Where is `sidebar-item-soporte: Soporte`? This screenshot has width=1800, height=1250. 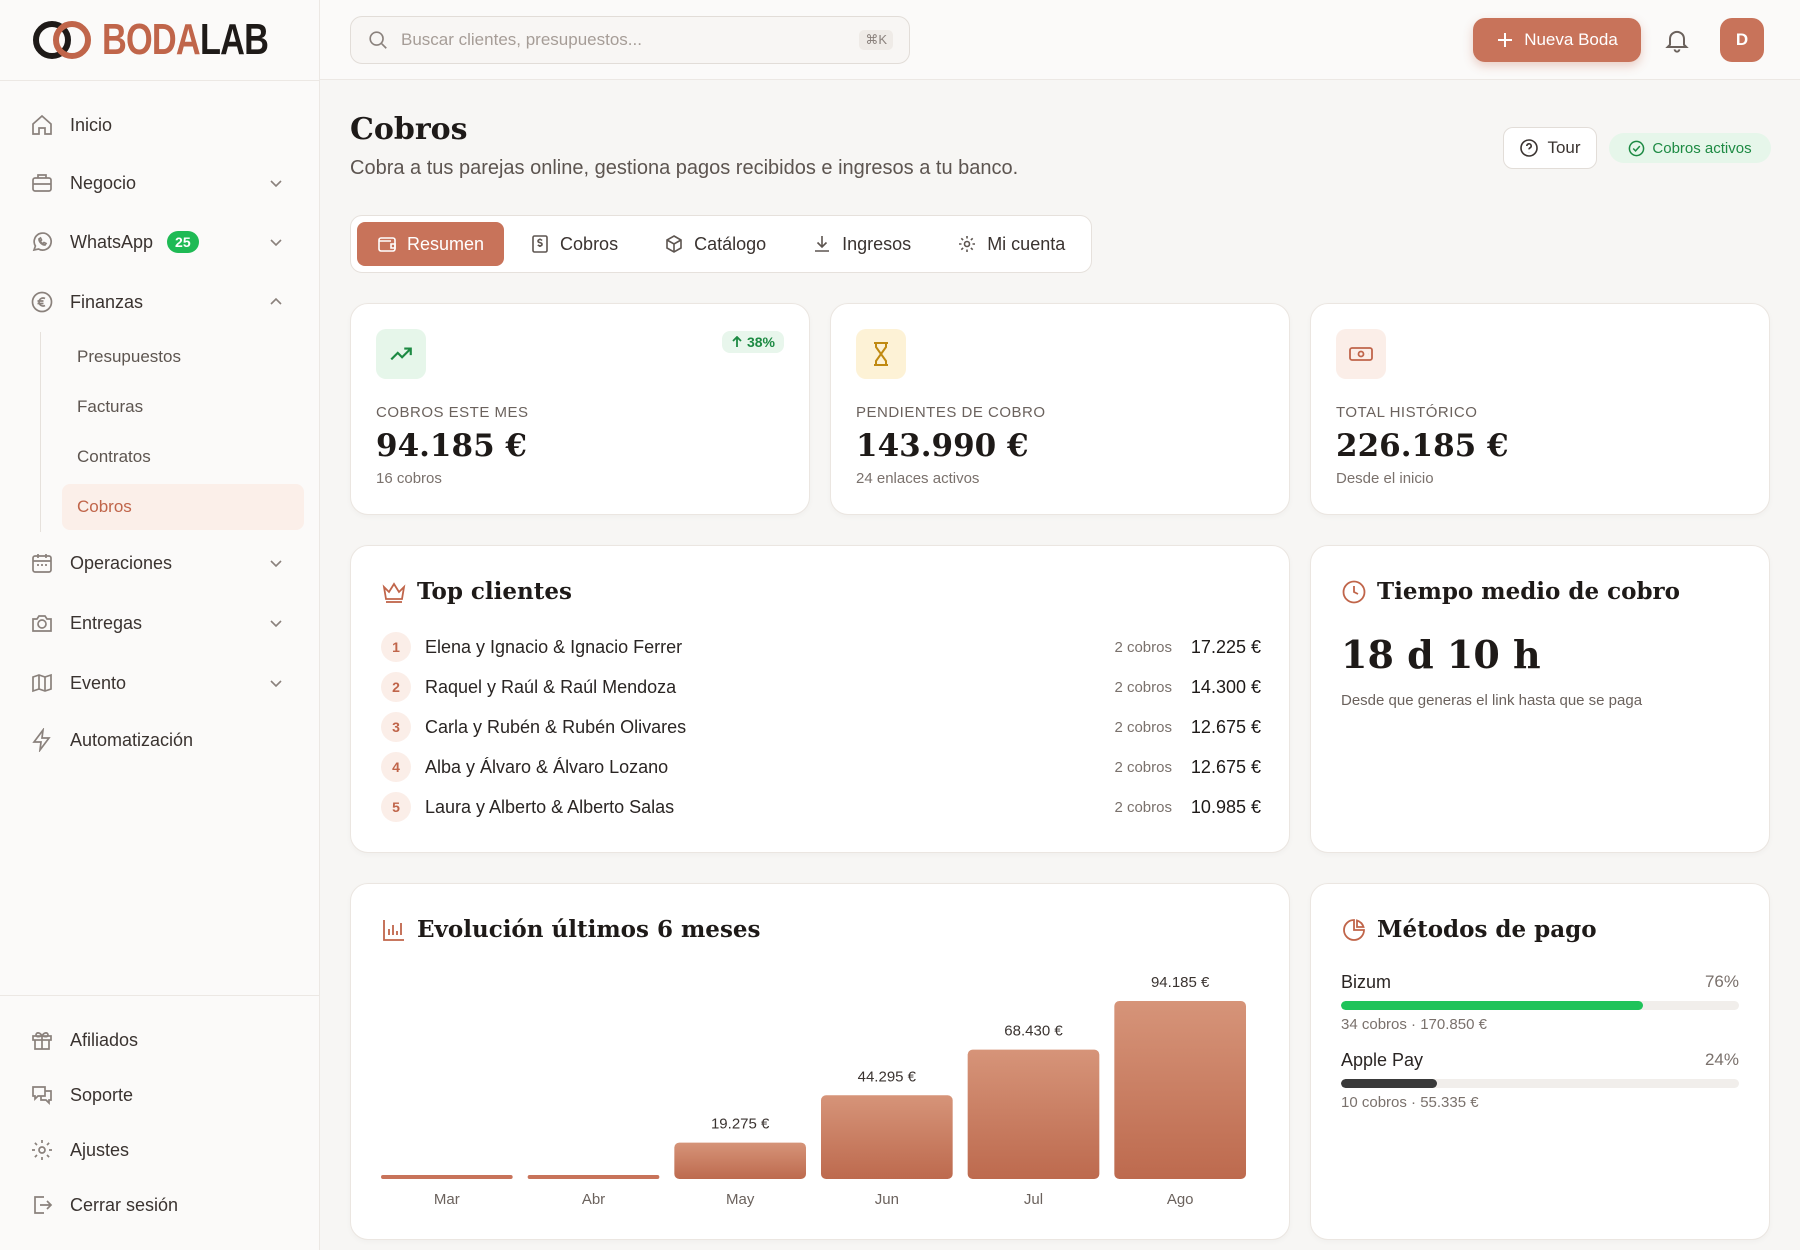
sidebar-item-soporte: Soporte is located at coordinates (161, 1095).